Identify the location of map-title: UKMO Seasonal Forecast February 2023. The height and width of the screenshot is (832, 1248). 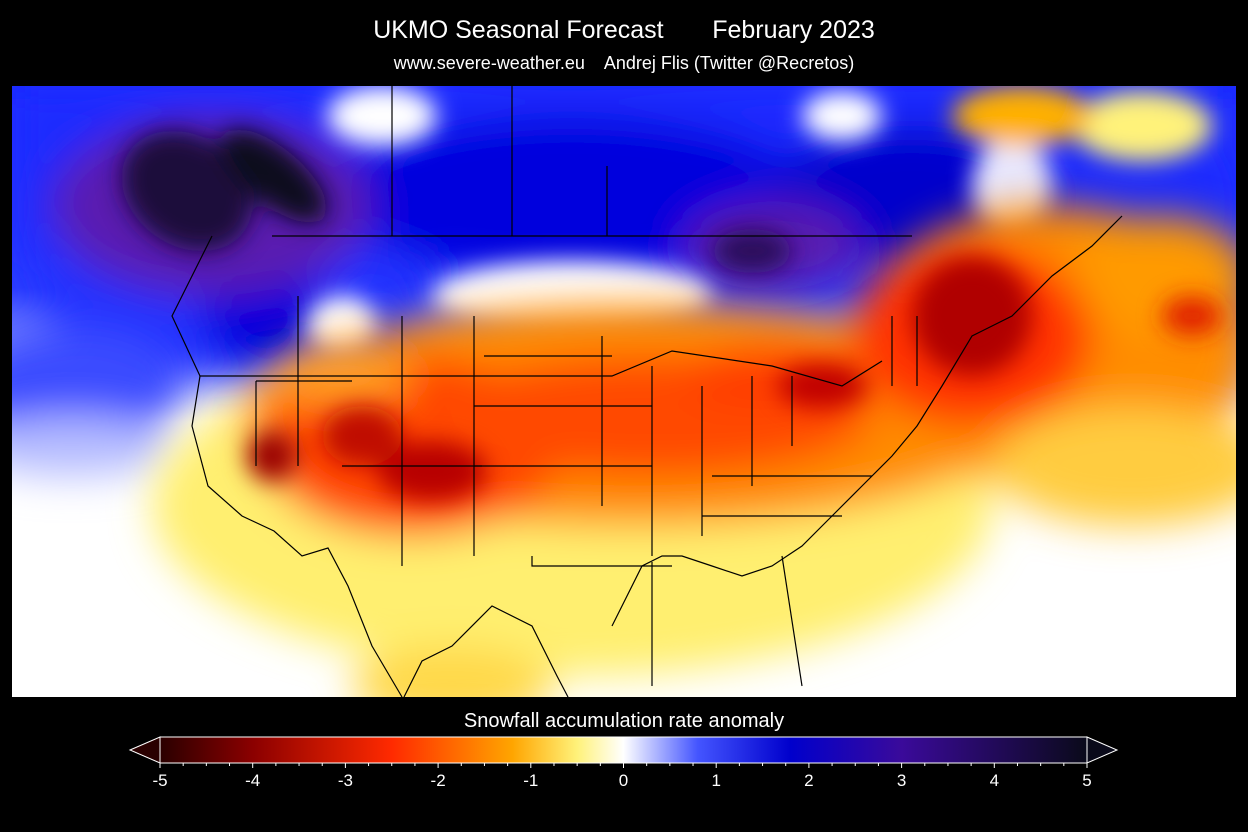
(624, 30).